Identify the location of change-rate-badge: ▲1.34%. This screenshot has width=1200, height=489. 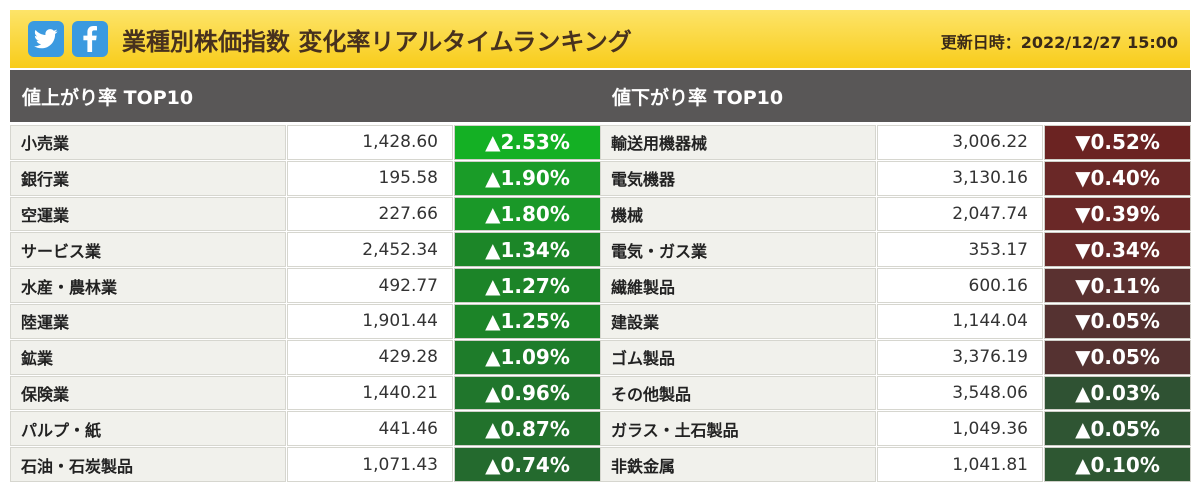
(527, 250).